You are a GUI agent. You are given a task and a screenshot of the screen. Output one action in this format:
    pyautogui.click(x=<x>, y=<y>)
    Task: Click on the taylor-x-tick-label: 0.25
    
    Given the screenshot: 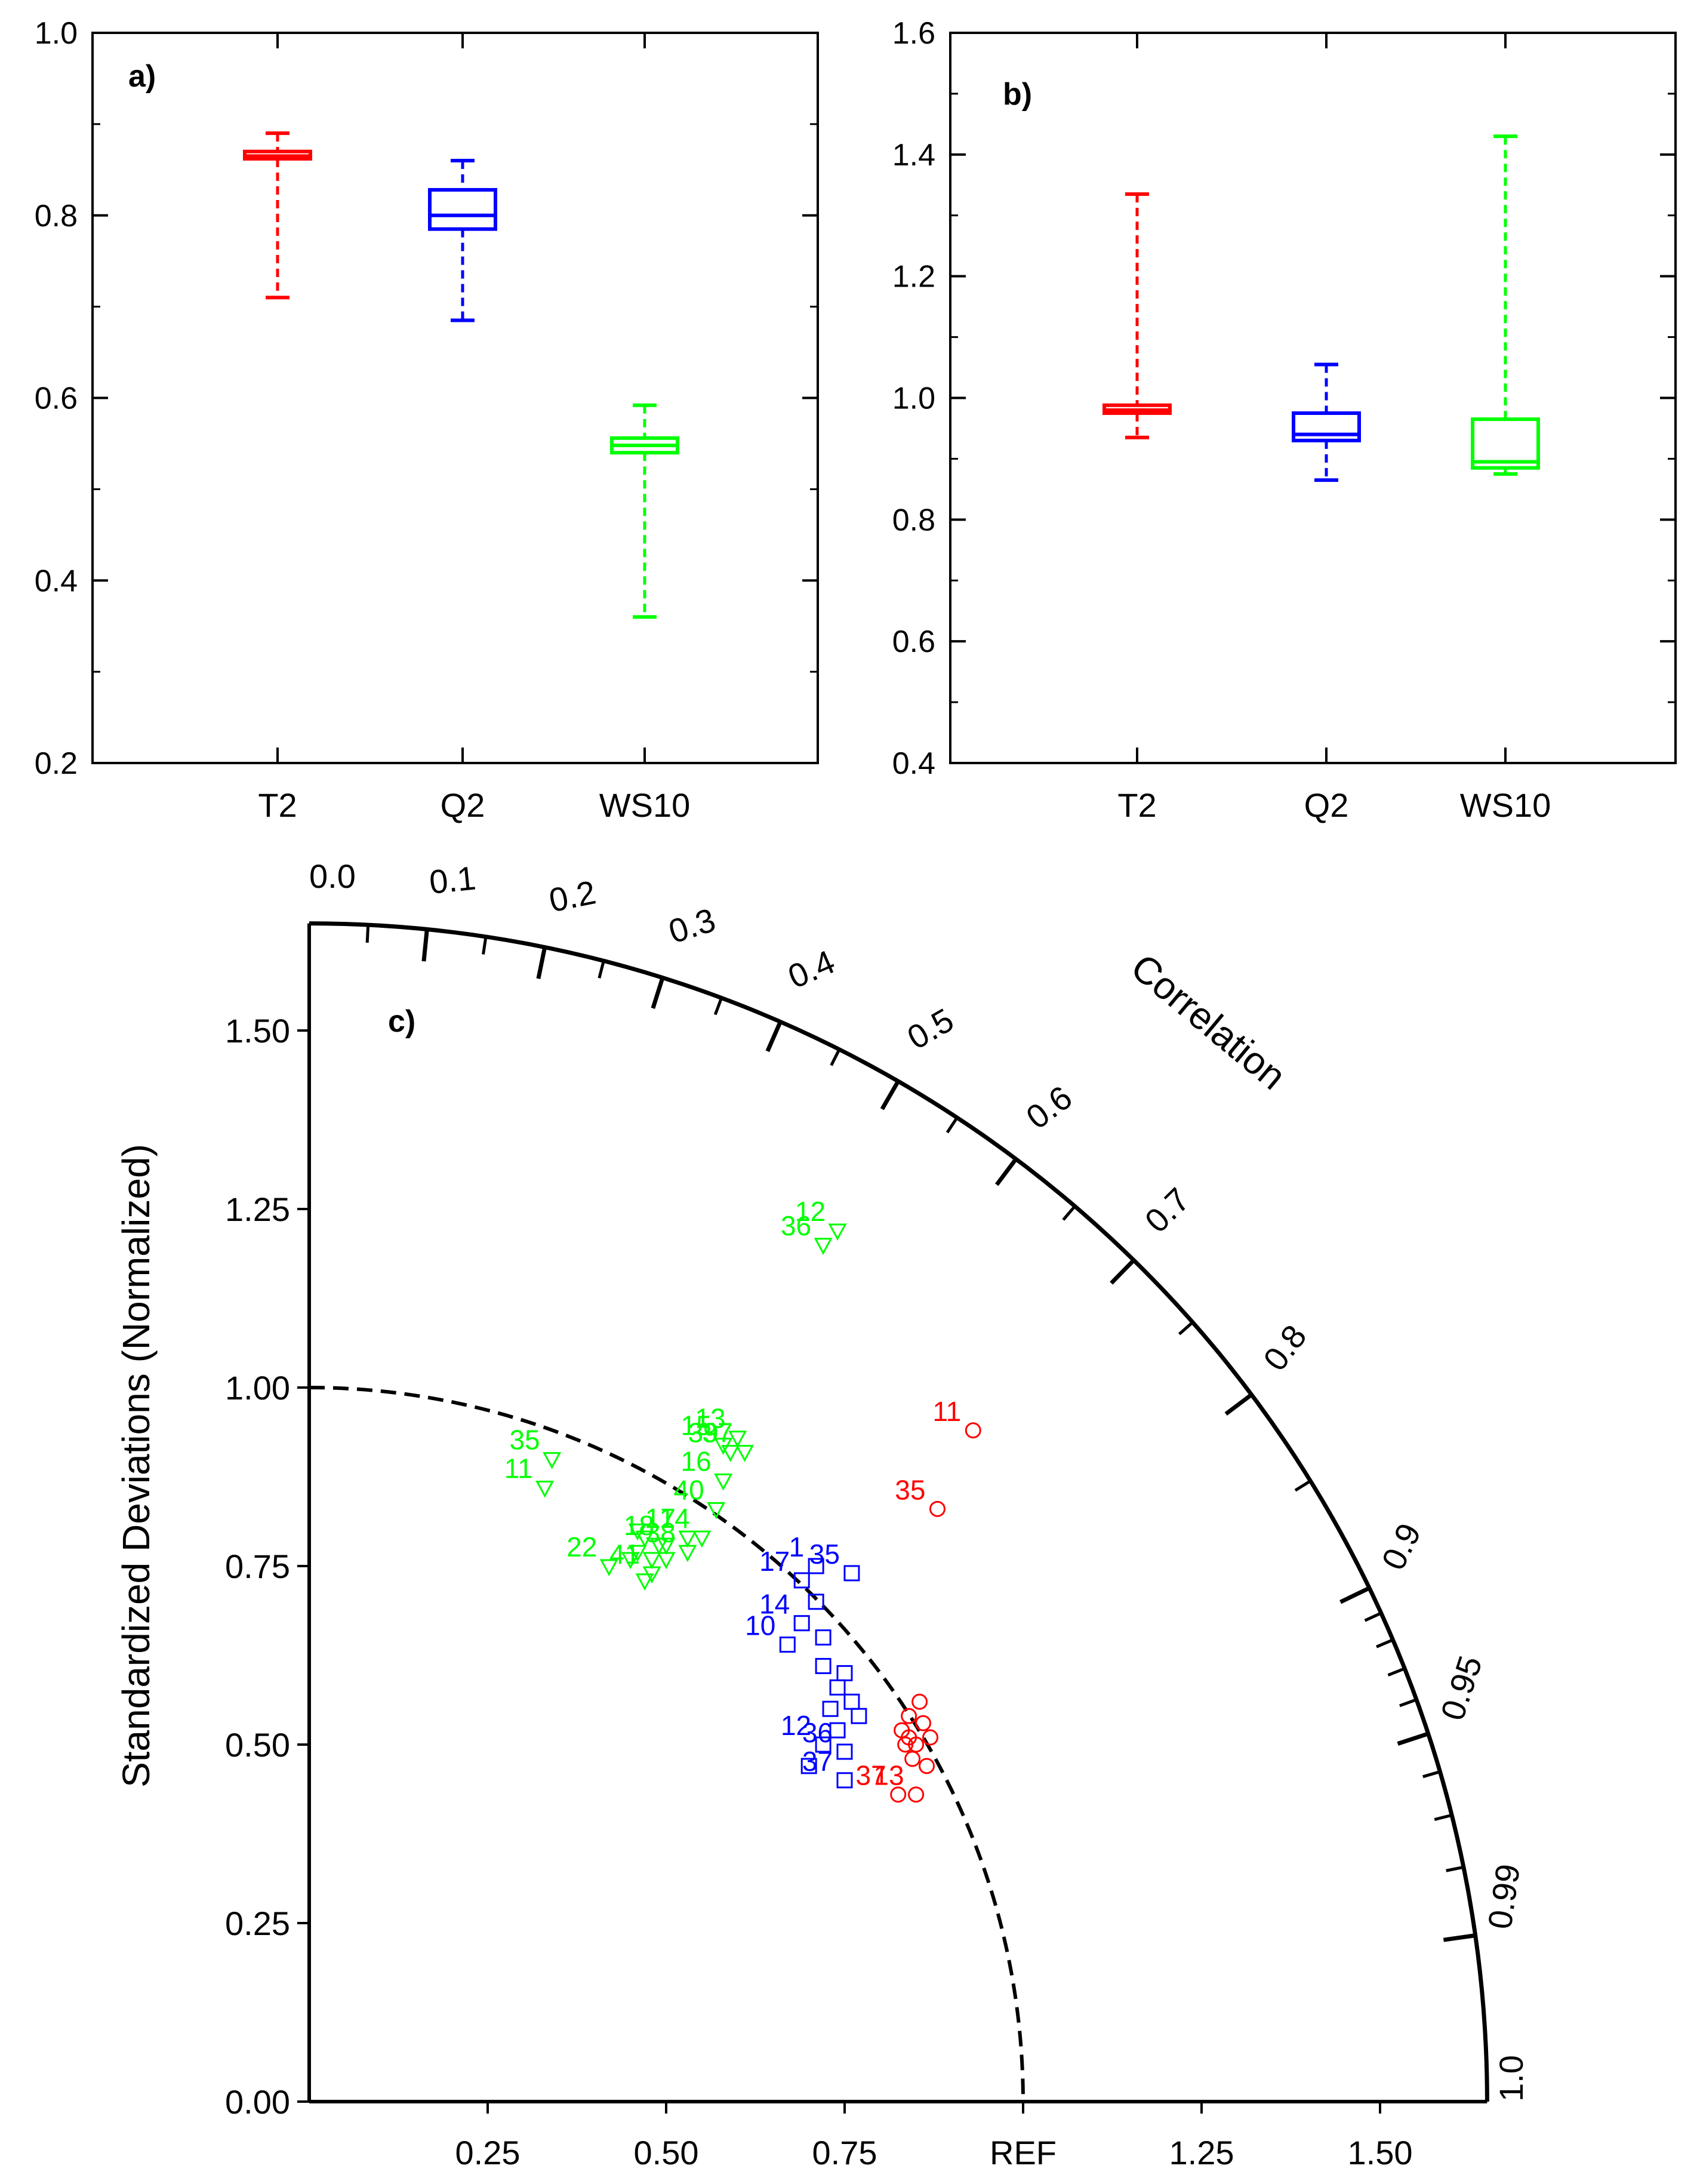 What is the action you would take?
    pyautogui.click(x=488, y=2152)
    